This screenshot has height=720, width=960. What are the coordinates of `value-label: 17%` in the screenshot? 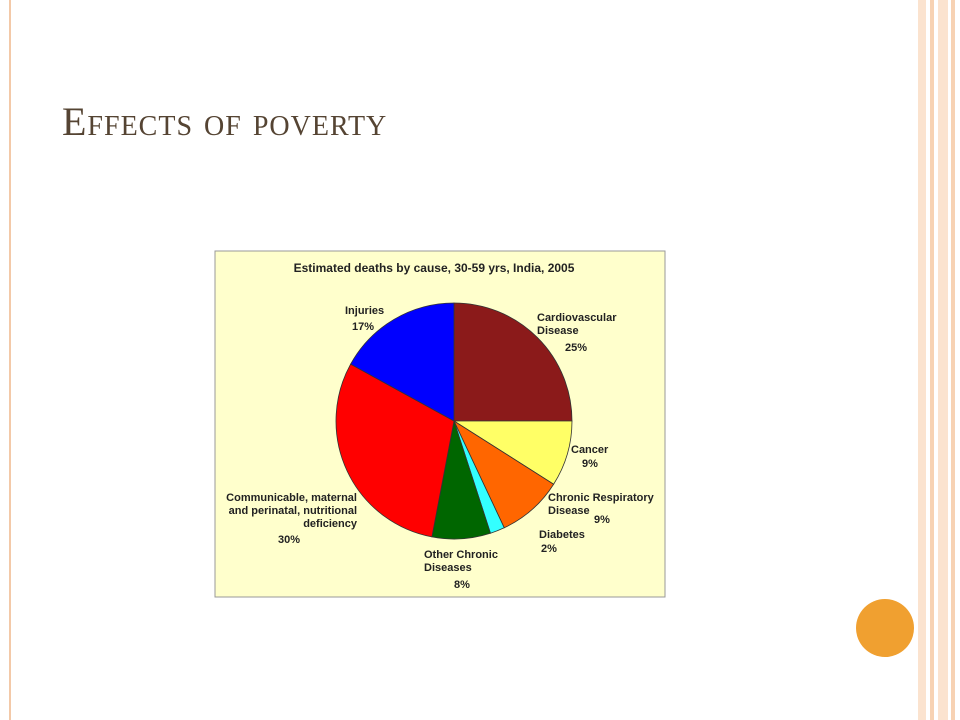 It's located at (363, 327).